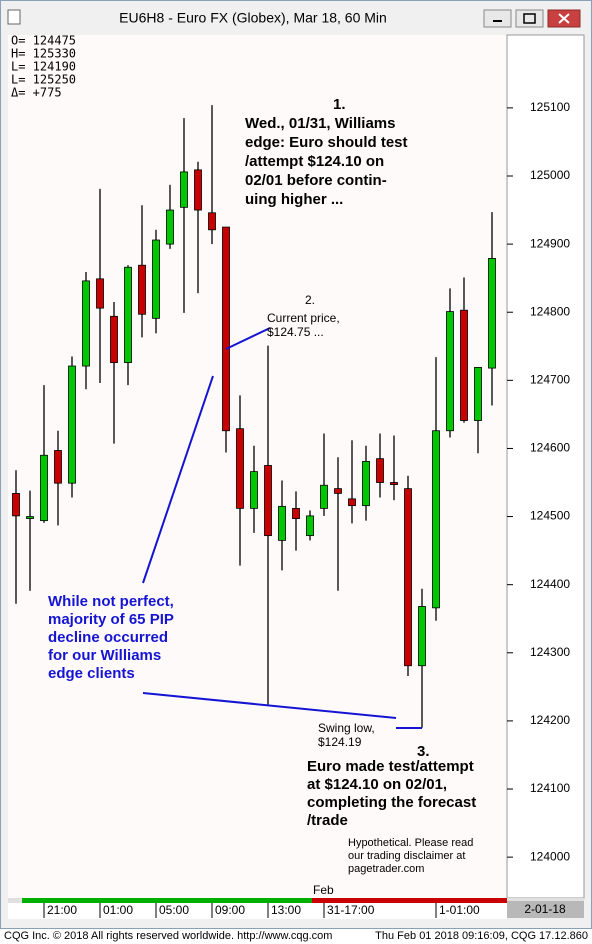 This screenshot has width=592, height=944. I want to click on x-tick-label: 21:00, so click(62, 910).